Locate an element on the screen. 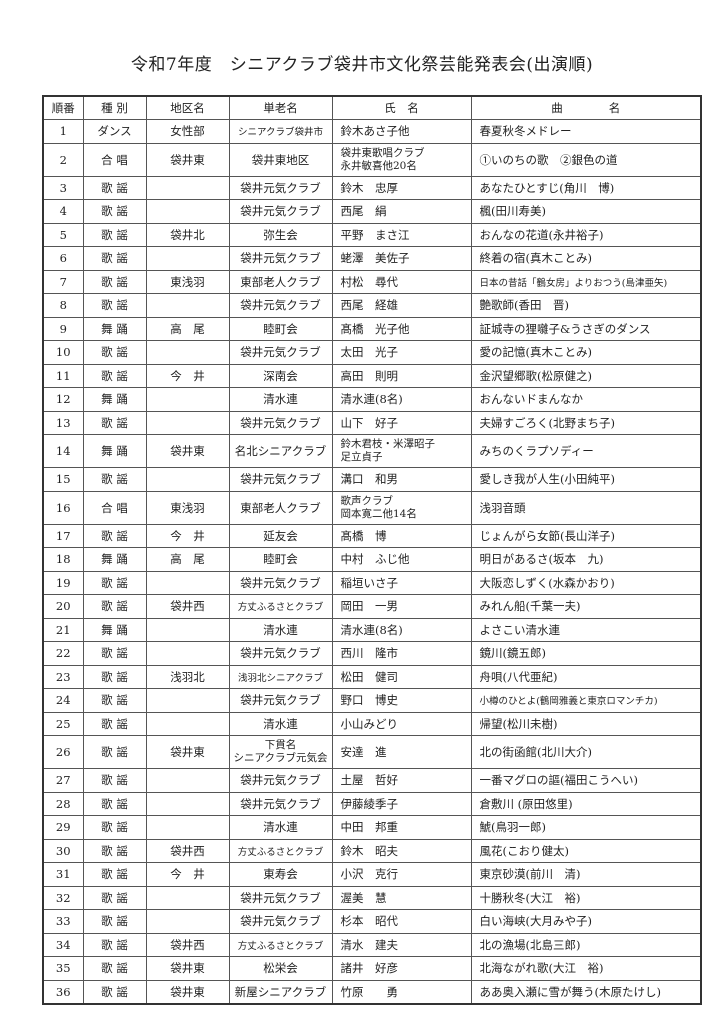 This screenshot has width=724, height=1024. song-cell: 艶歌師(香田 晋) is located at coordinates (586, 305).